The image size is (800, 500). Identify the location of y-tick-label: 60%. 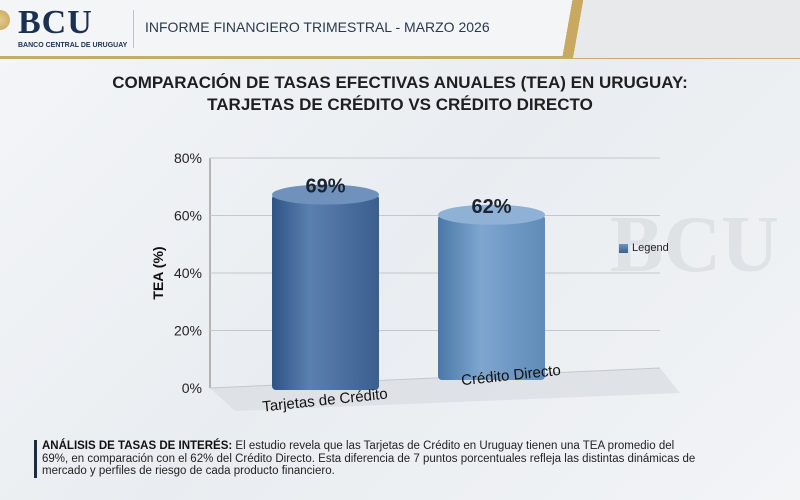
(188, 216).